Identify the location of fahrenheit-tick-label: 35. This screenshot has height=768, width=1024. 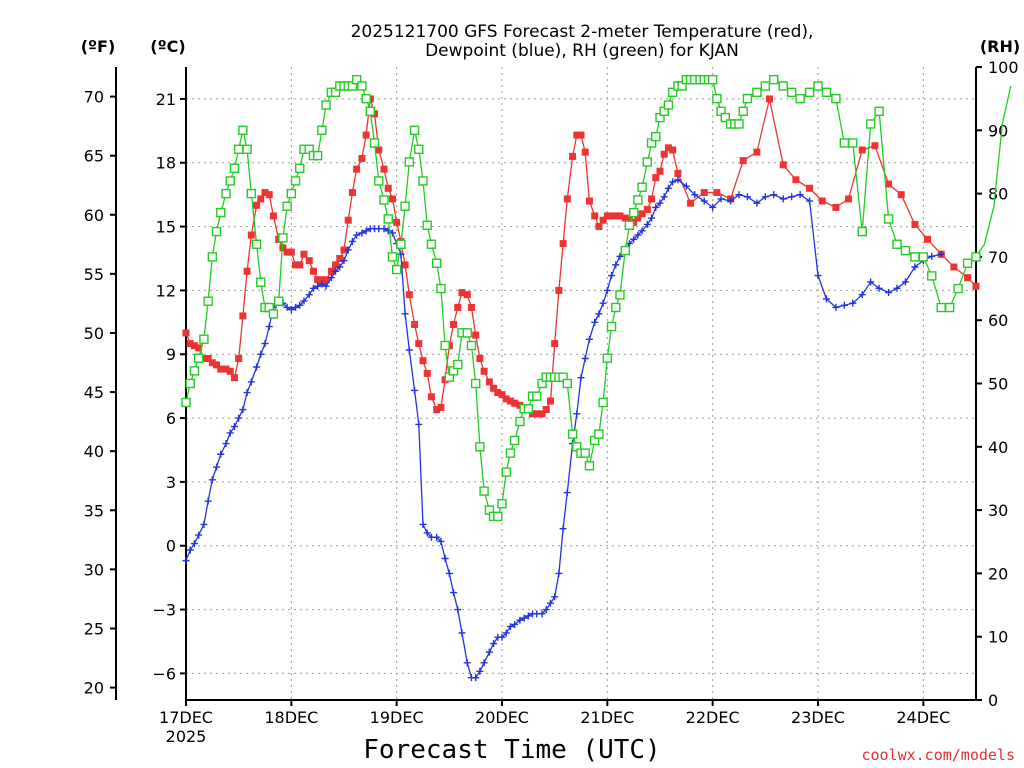
(94, 510).